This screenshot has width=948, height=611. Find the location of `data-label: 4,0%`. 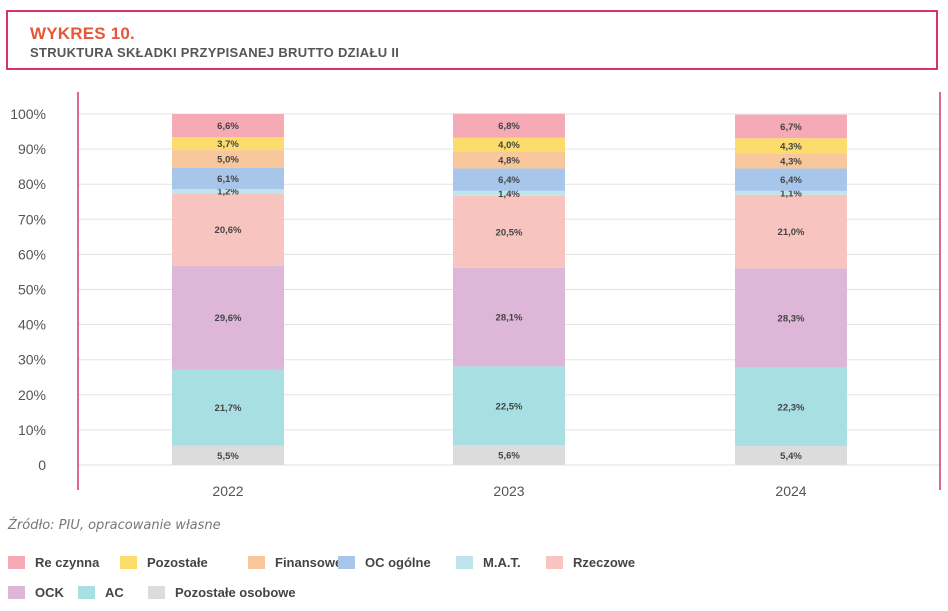

data-label: 4,0% is located at coordinates (509, 145).